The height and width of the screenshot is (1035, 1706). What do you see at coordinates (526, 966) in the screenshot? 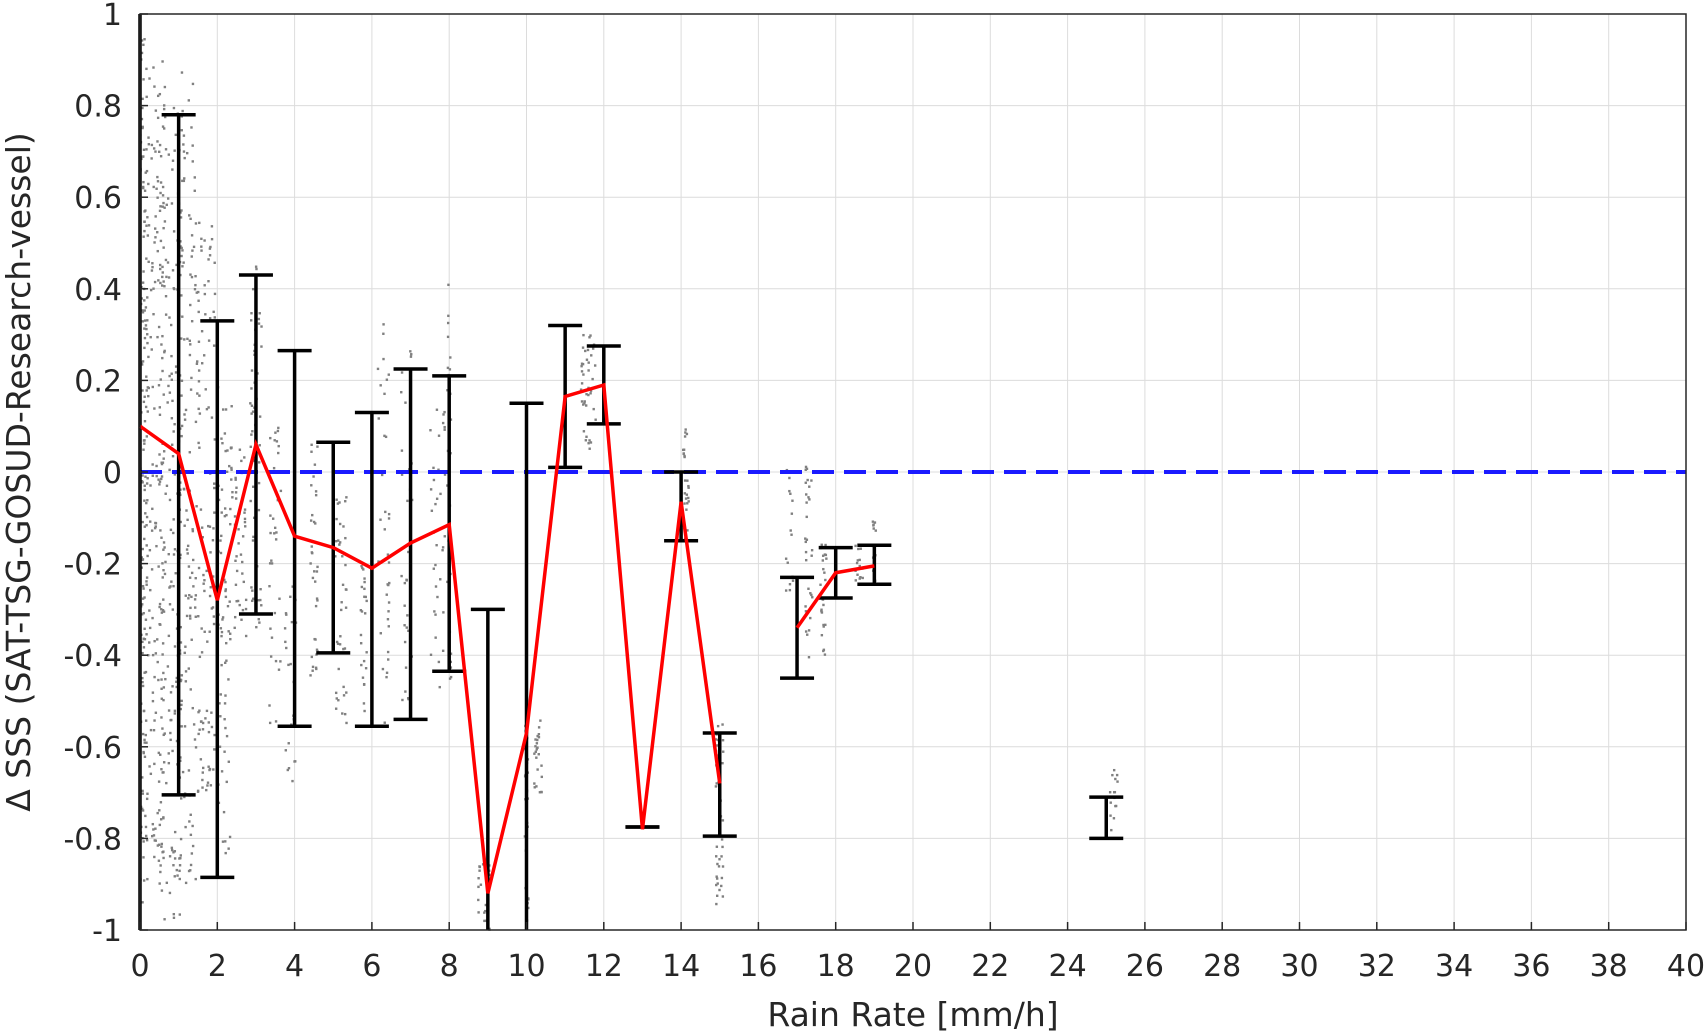
I see `x-tick-label: 10` at bounding box center [526, 966].